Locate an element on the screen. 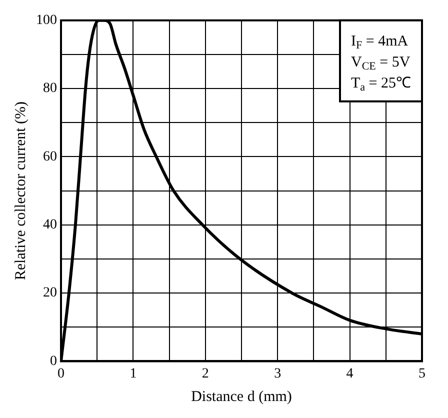 Image resolution: width=448 pixels, height=418 pixels. x-tick-label: 3 is located at coordinates (278, 374).